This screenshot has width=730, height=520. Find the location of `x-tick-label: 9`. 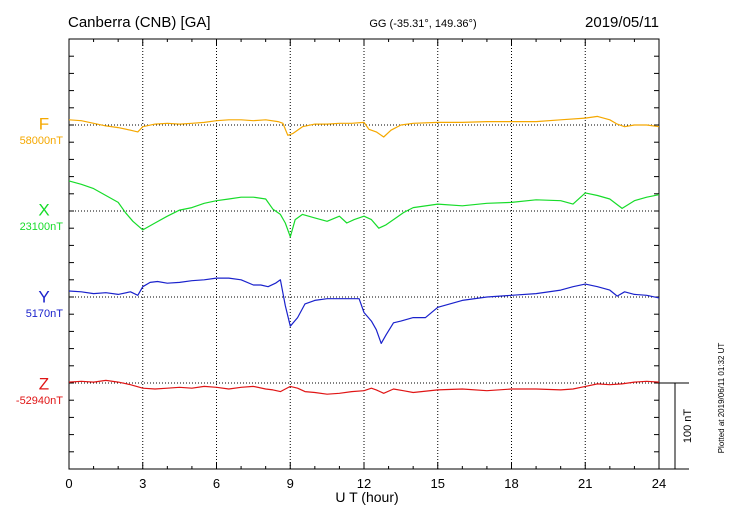

x-tick-label: 9 is located at coordinates (290, 483).